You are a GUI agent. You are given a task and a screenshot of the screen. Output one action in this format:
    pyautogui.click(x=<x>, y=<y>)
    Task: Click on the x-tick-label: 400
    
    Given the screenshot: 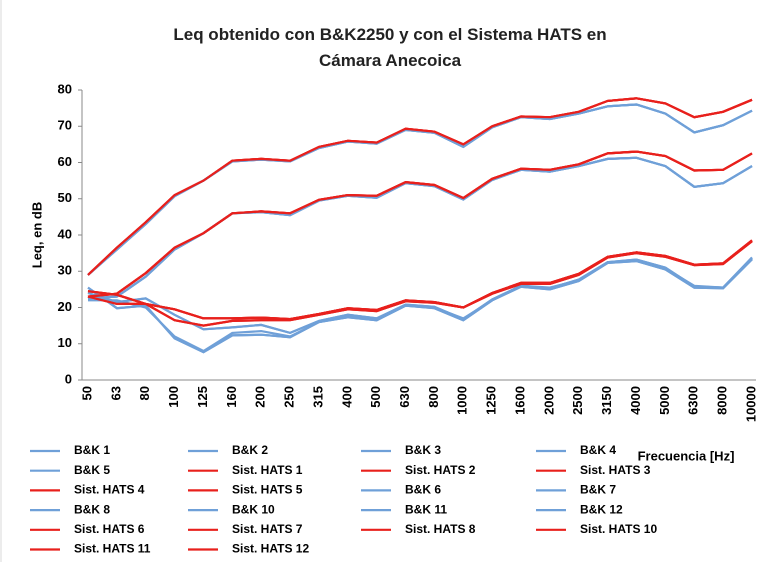 What is the action you would take?
    pyautogui.click(x=346, y=397)
    